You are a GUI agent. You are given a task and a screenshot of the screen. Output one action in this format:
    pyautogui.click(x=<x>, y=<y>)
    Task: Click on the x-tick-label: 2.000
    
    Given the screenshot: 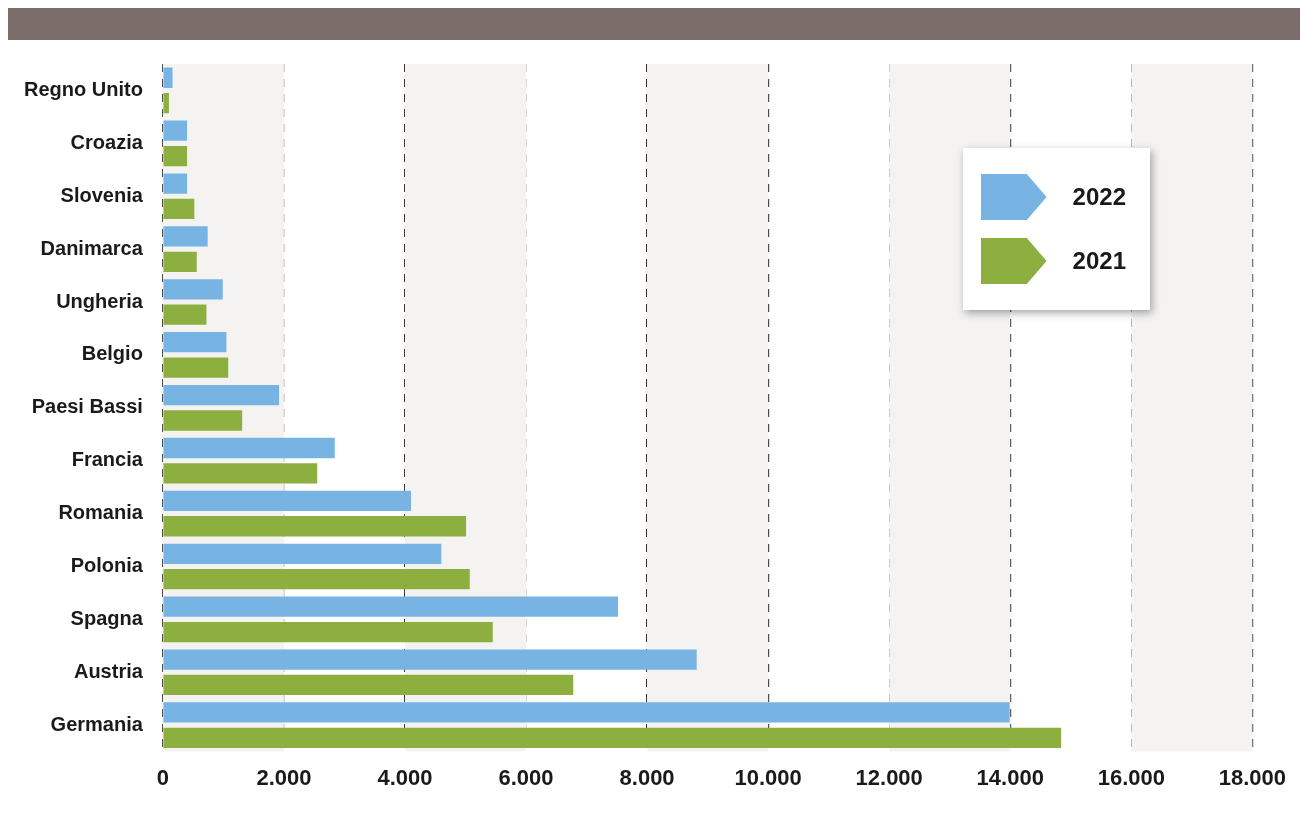 What is the action you would take?
    pyautogui.click(x=284, y=777)
    